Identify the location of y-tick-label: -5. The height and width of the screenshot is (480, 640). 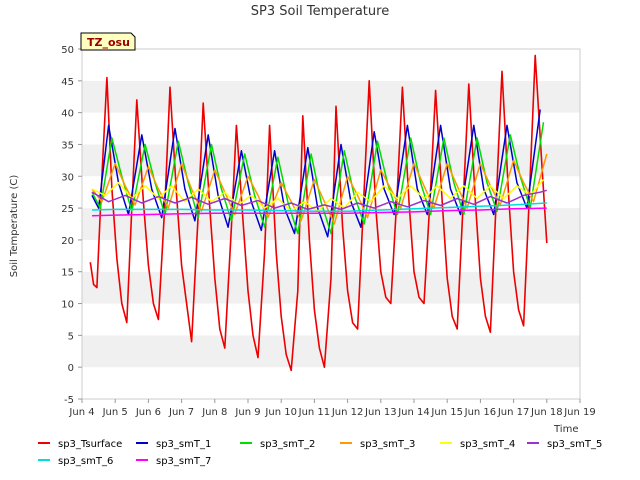
(69, 400).